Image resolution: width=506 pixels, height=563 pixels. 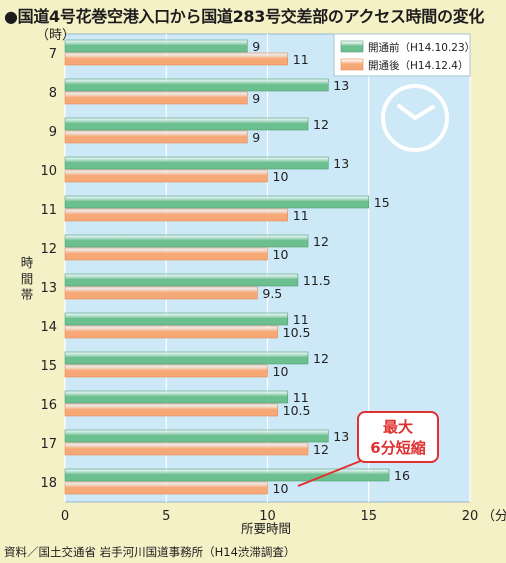 I want to click on x-tick-label: 15, so click(x=368, y=516).